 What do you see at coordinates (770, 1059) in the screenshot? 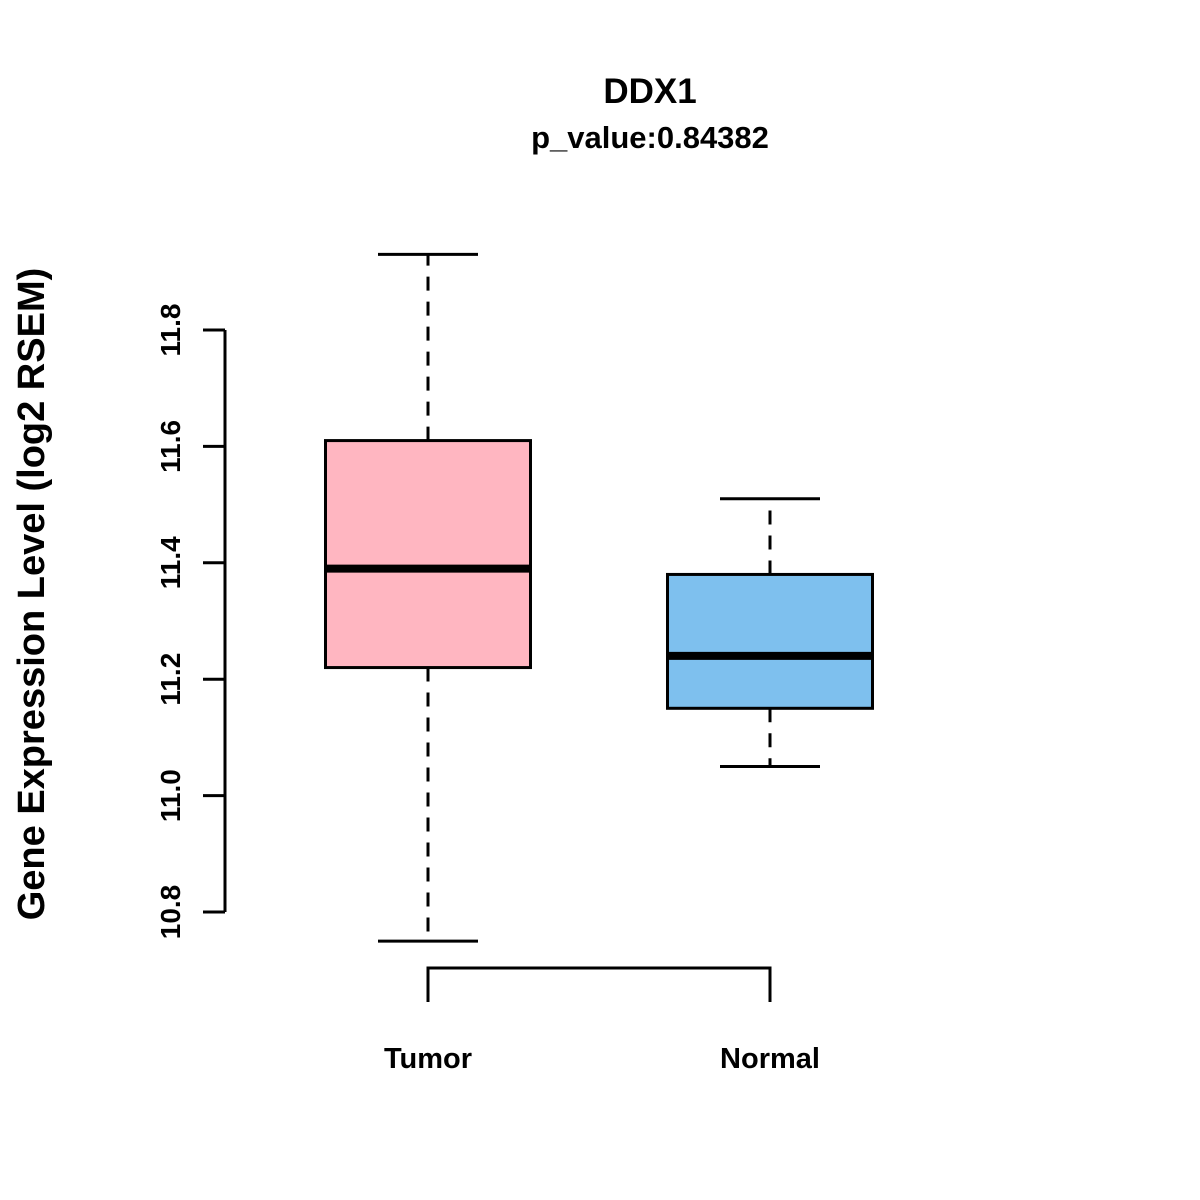
I see `x-category-label-normal: Normal` at bounding box center [770, 1059].